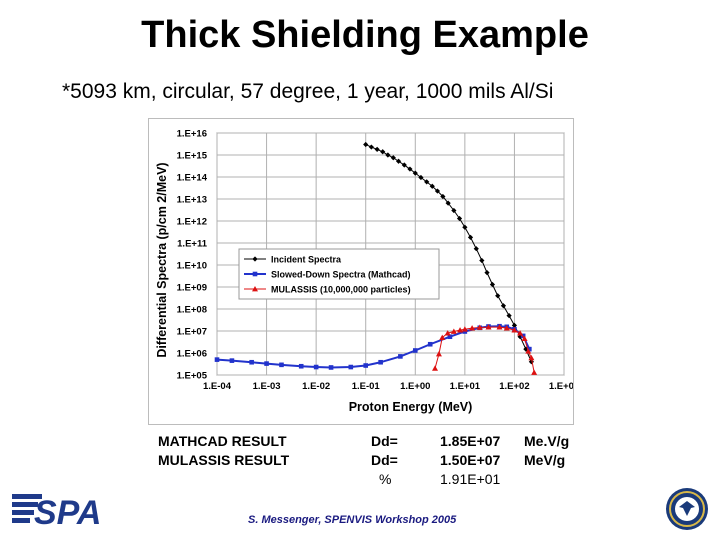 The width and height of the screenshot is (720, 540). Describe the element at coordinates (411, 407) in the screenshot. I see `x-axis-label: Proton Energy (MeV)` at that location.